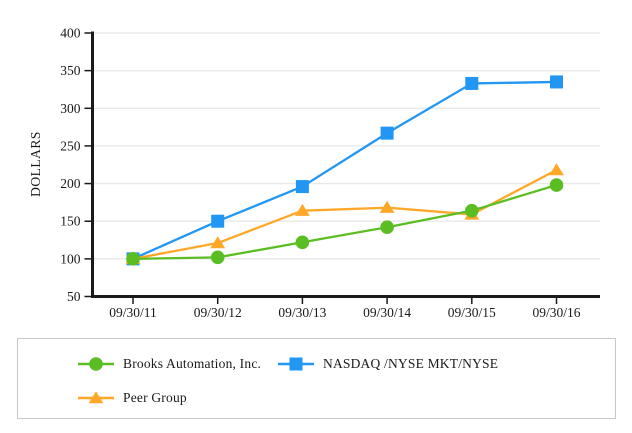 Image resolution: width=632 pixels, height=433 pixels. I want to click on y-tick-label-350: 350, so click(70, 70).